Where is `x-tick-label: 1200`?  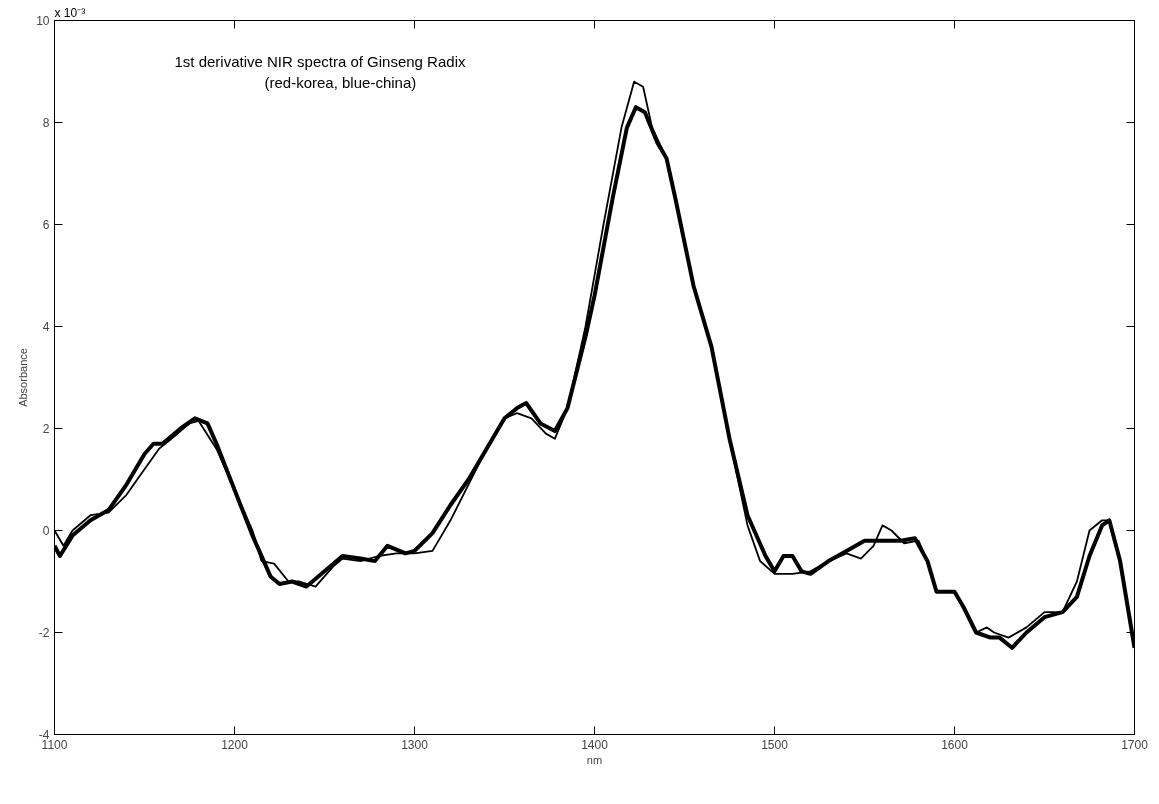 x-tick-label: 1200 is located at coordinates (235, 744).